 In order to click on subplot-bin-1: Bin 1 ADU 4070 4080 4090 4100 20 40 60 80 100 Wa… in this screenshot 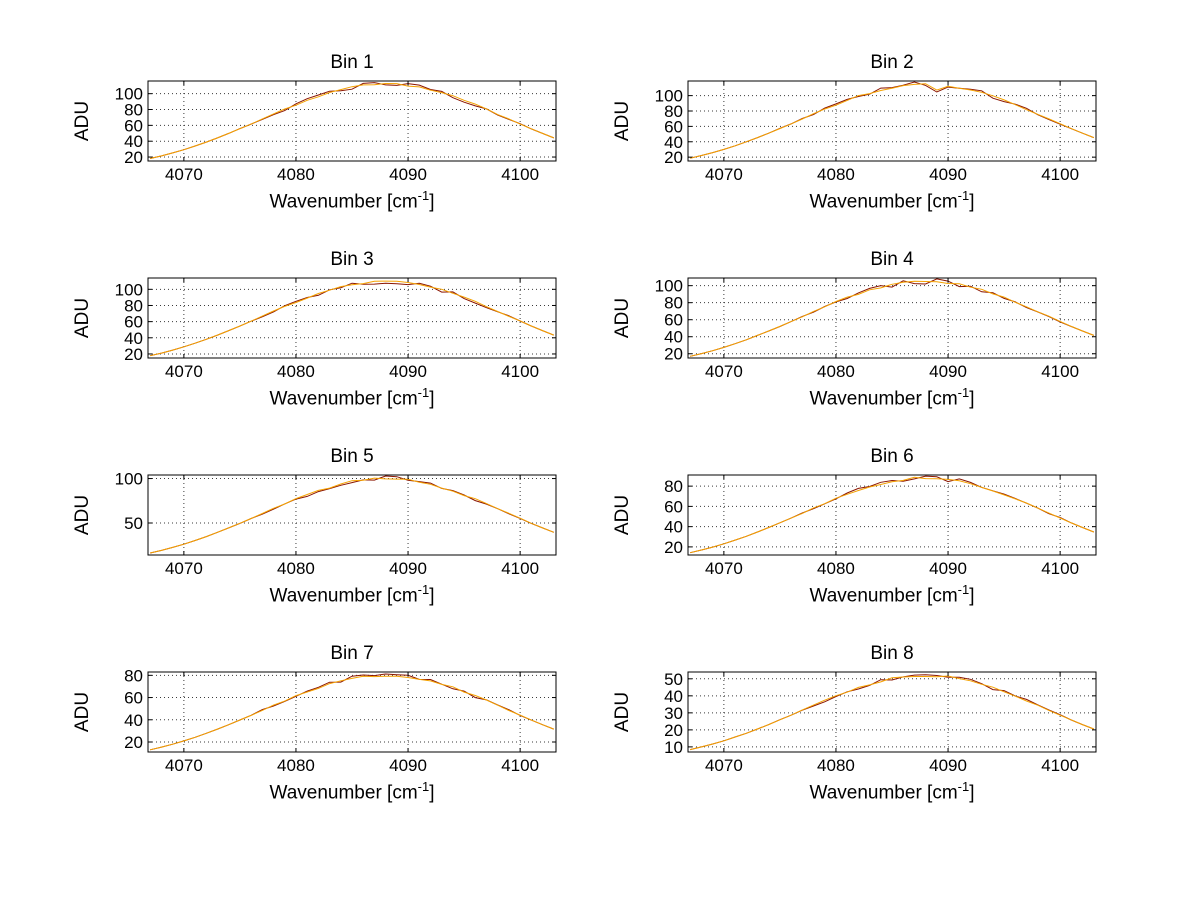, I will do `click(340, 140)`.